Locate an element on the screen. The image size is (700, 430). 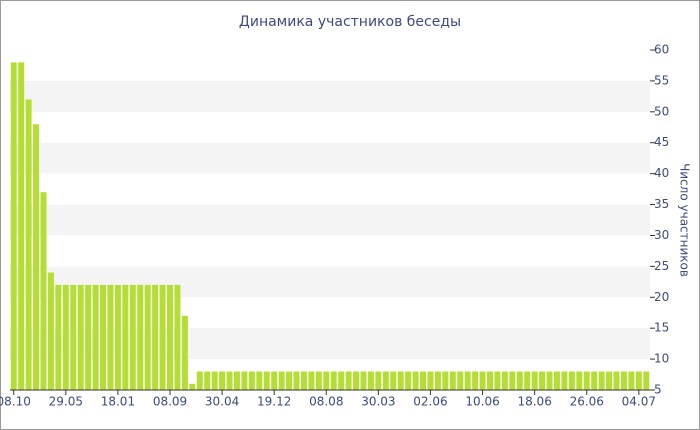
x-tick-label: 30.03 is located at coordinates (378, 402).